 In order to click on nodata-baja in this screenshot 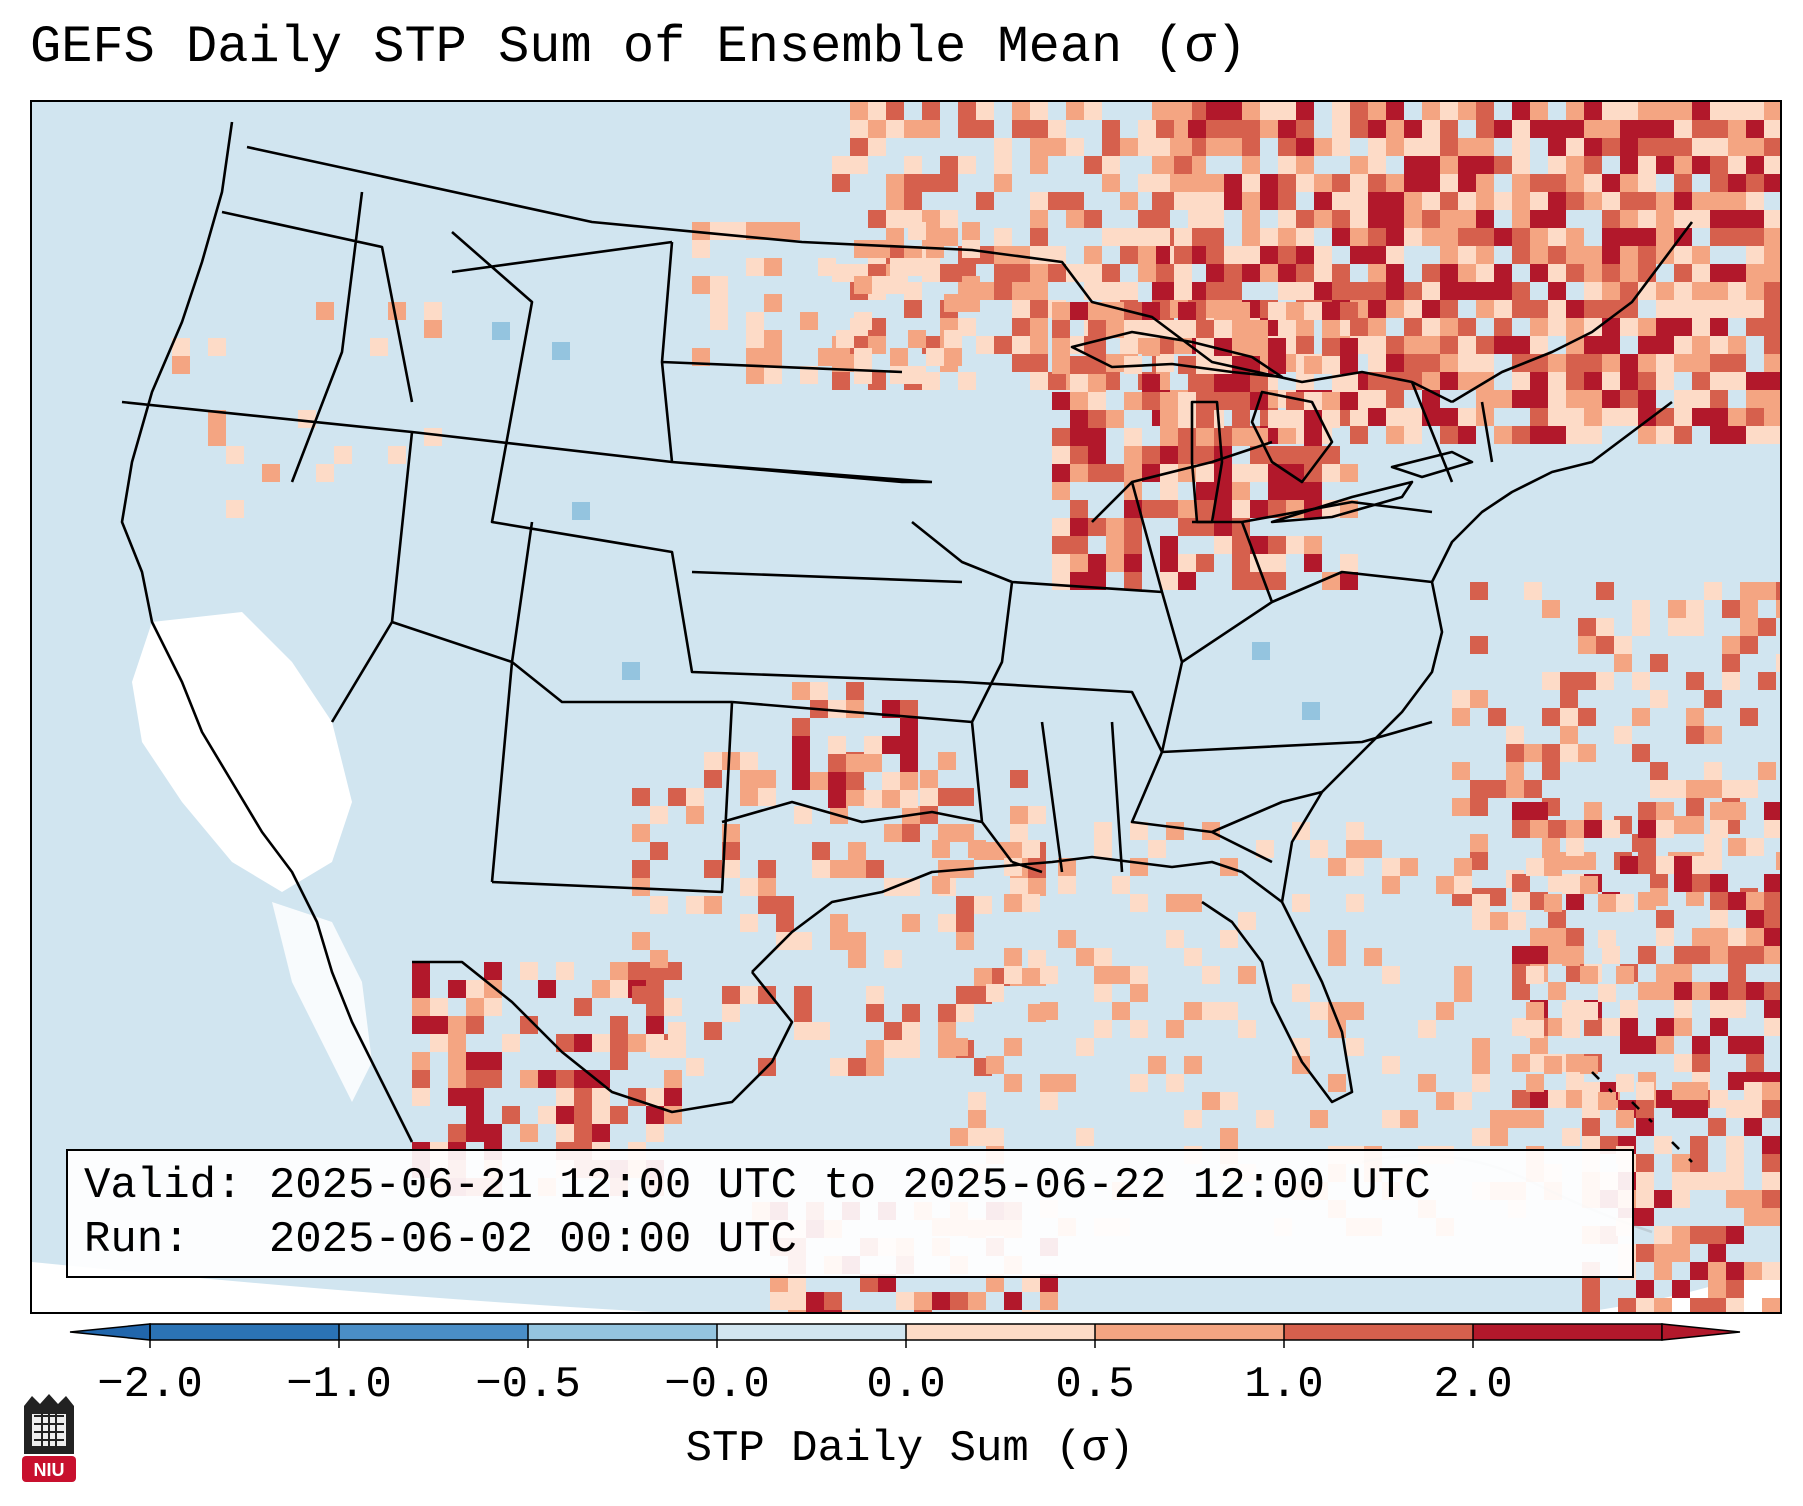, I will do `click(322, 1002)`.